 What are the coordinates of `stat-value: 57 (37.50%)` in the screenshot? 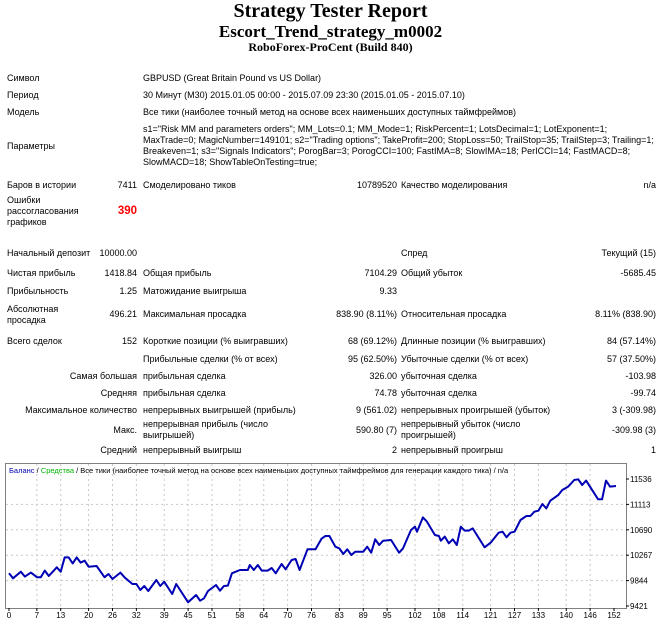 It's located at (631, 358).